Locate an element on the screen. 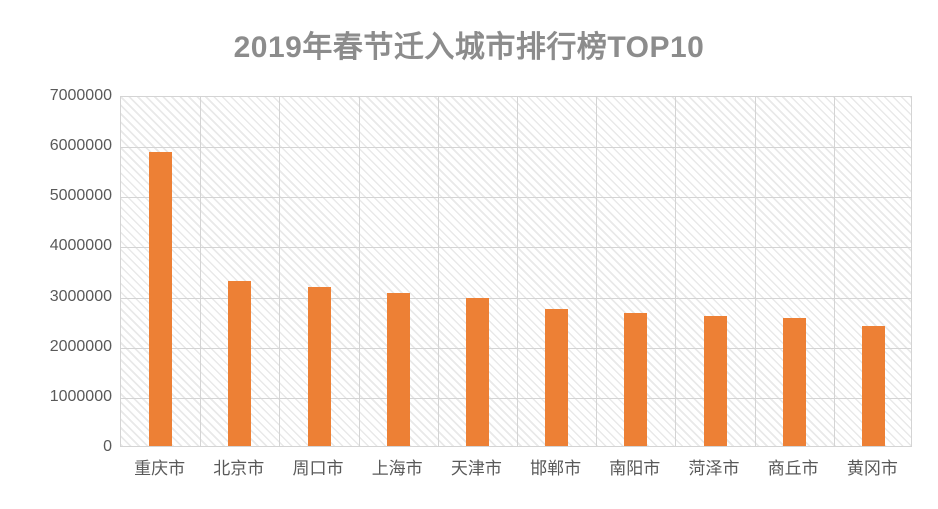  x-axis: 重庆市 北京市 周口市 上海市 天津市 邯郸市 南阳市 菏泽市 商丘市 黄冈市 is located at coordinates (516, 473).